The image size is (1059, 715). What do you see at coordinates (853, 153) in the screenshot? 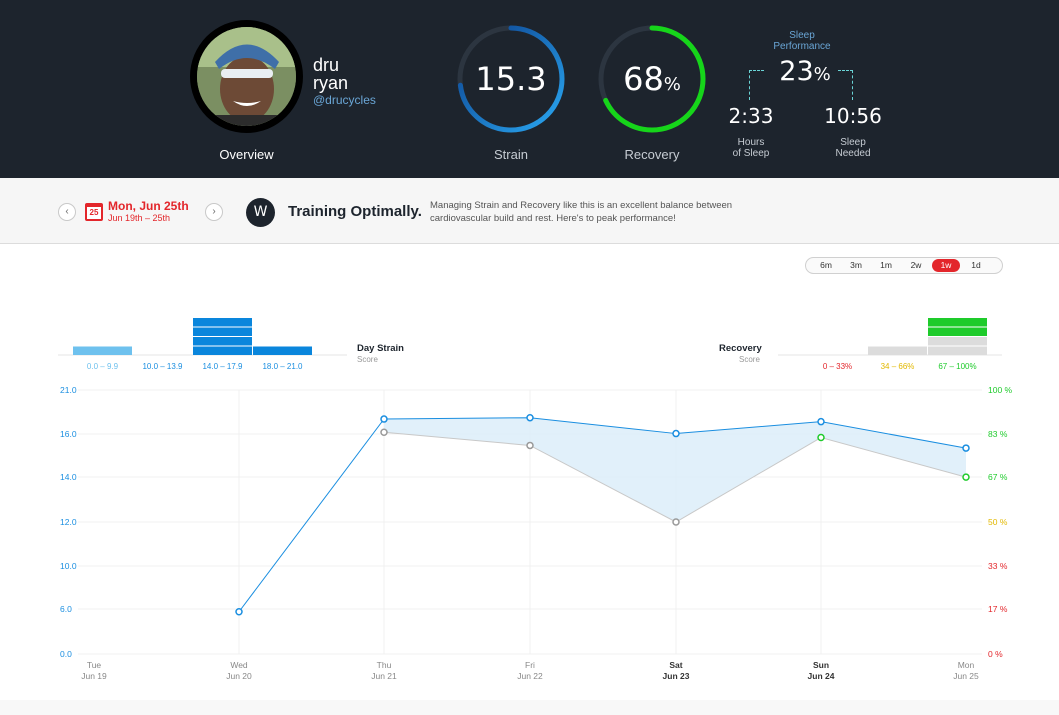
I see `sleep-needed-label-line2: Needed` at bounding box center [853, 153].